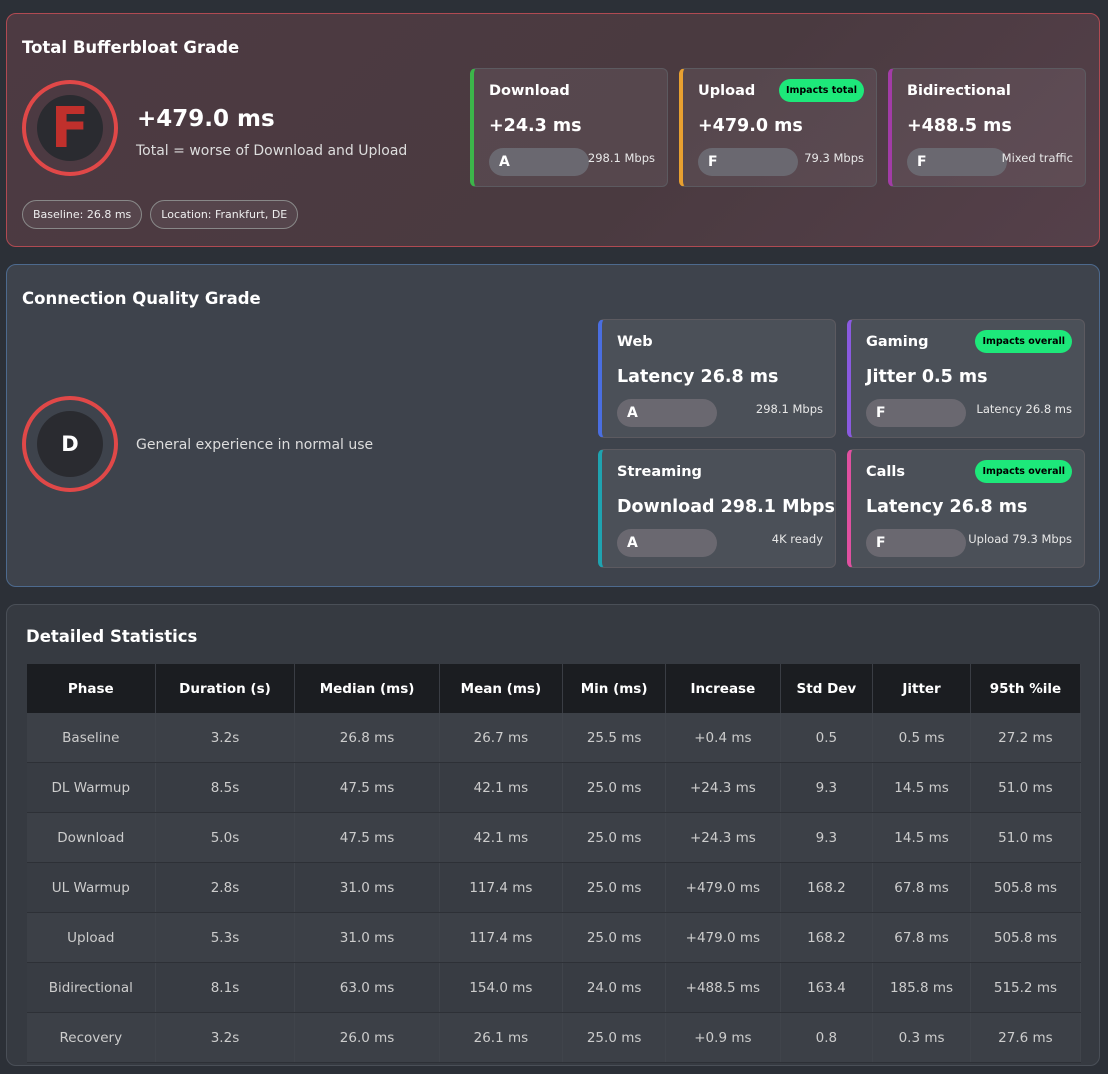 This screenshot has height=1074, width=1108. Describe the element at coordinates (141, 298) in the screenshot. I see `panel-title: Connection Quality Grade` at that location.